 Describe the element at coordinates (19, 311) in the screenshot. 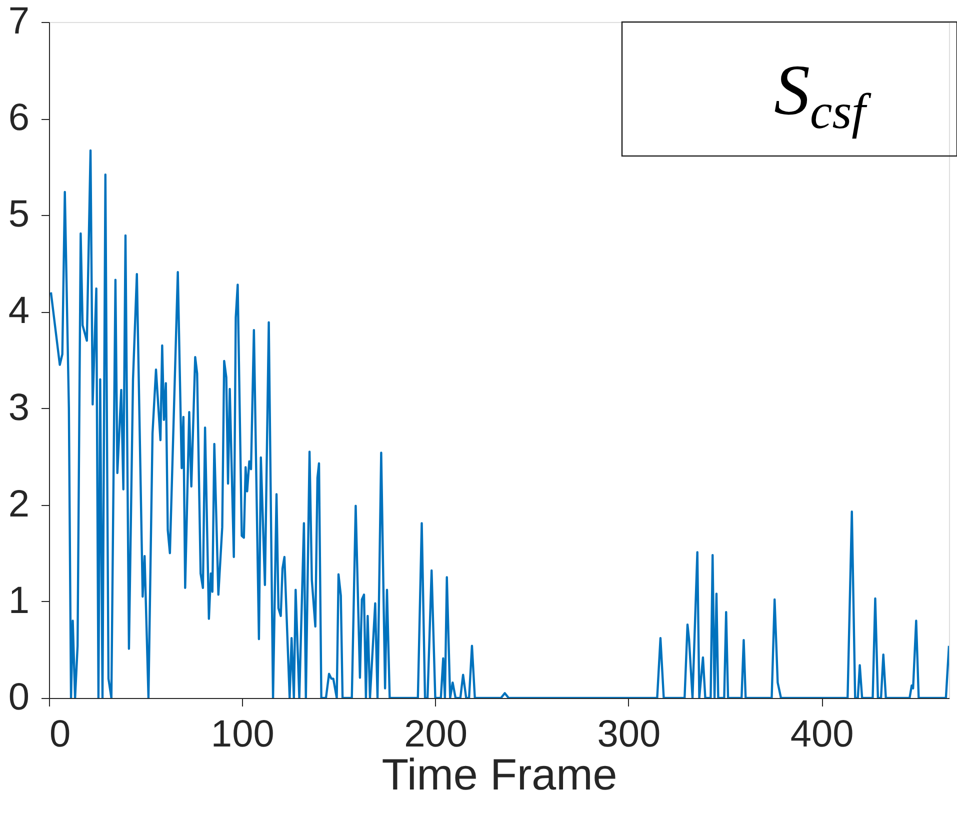

I see `y-tick-label: 4` at that location.